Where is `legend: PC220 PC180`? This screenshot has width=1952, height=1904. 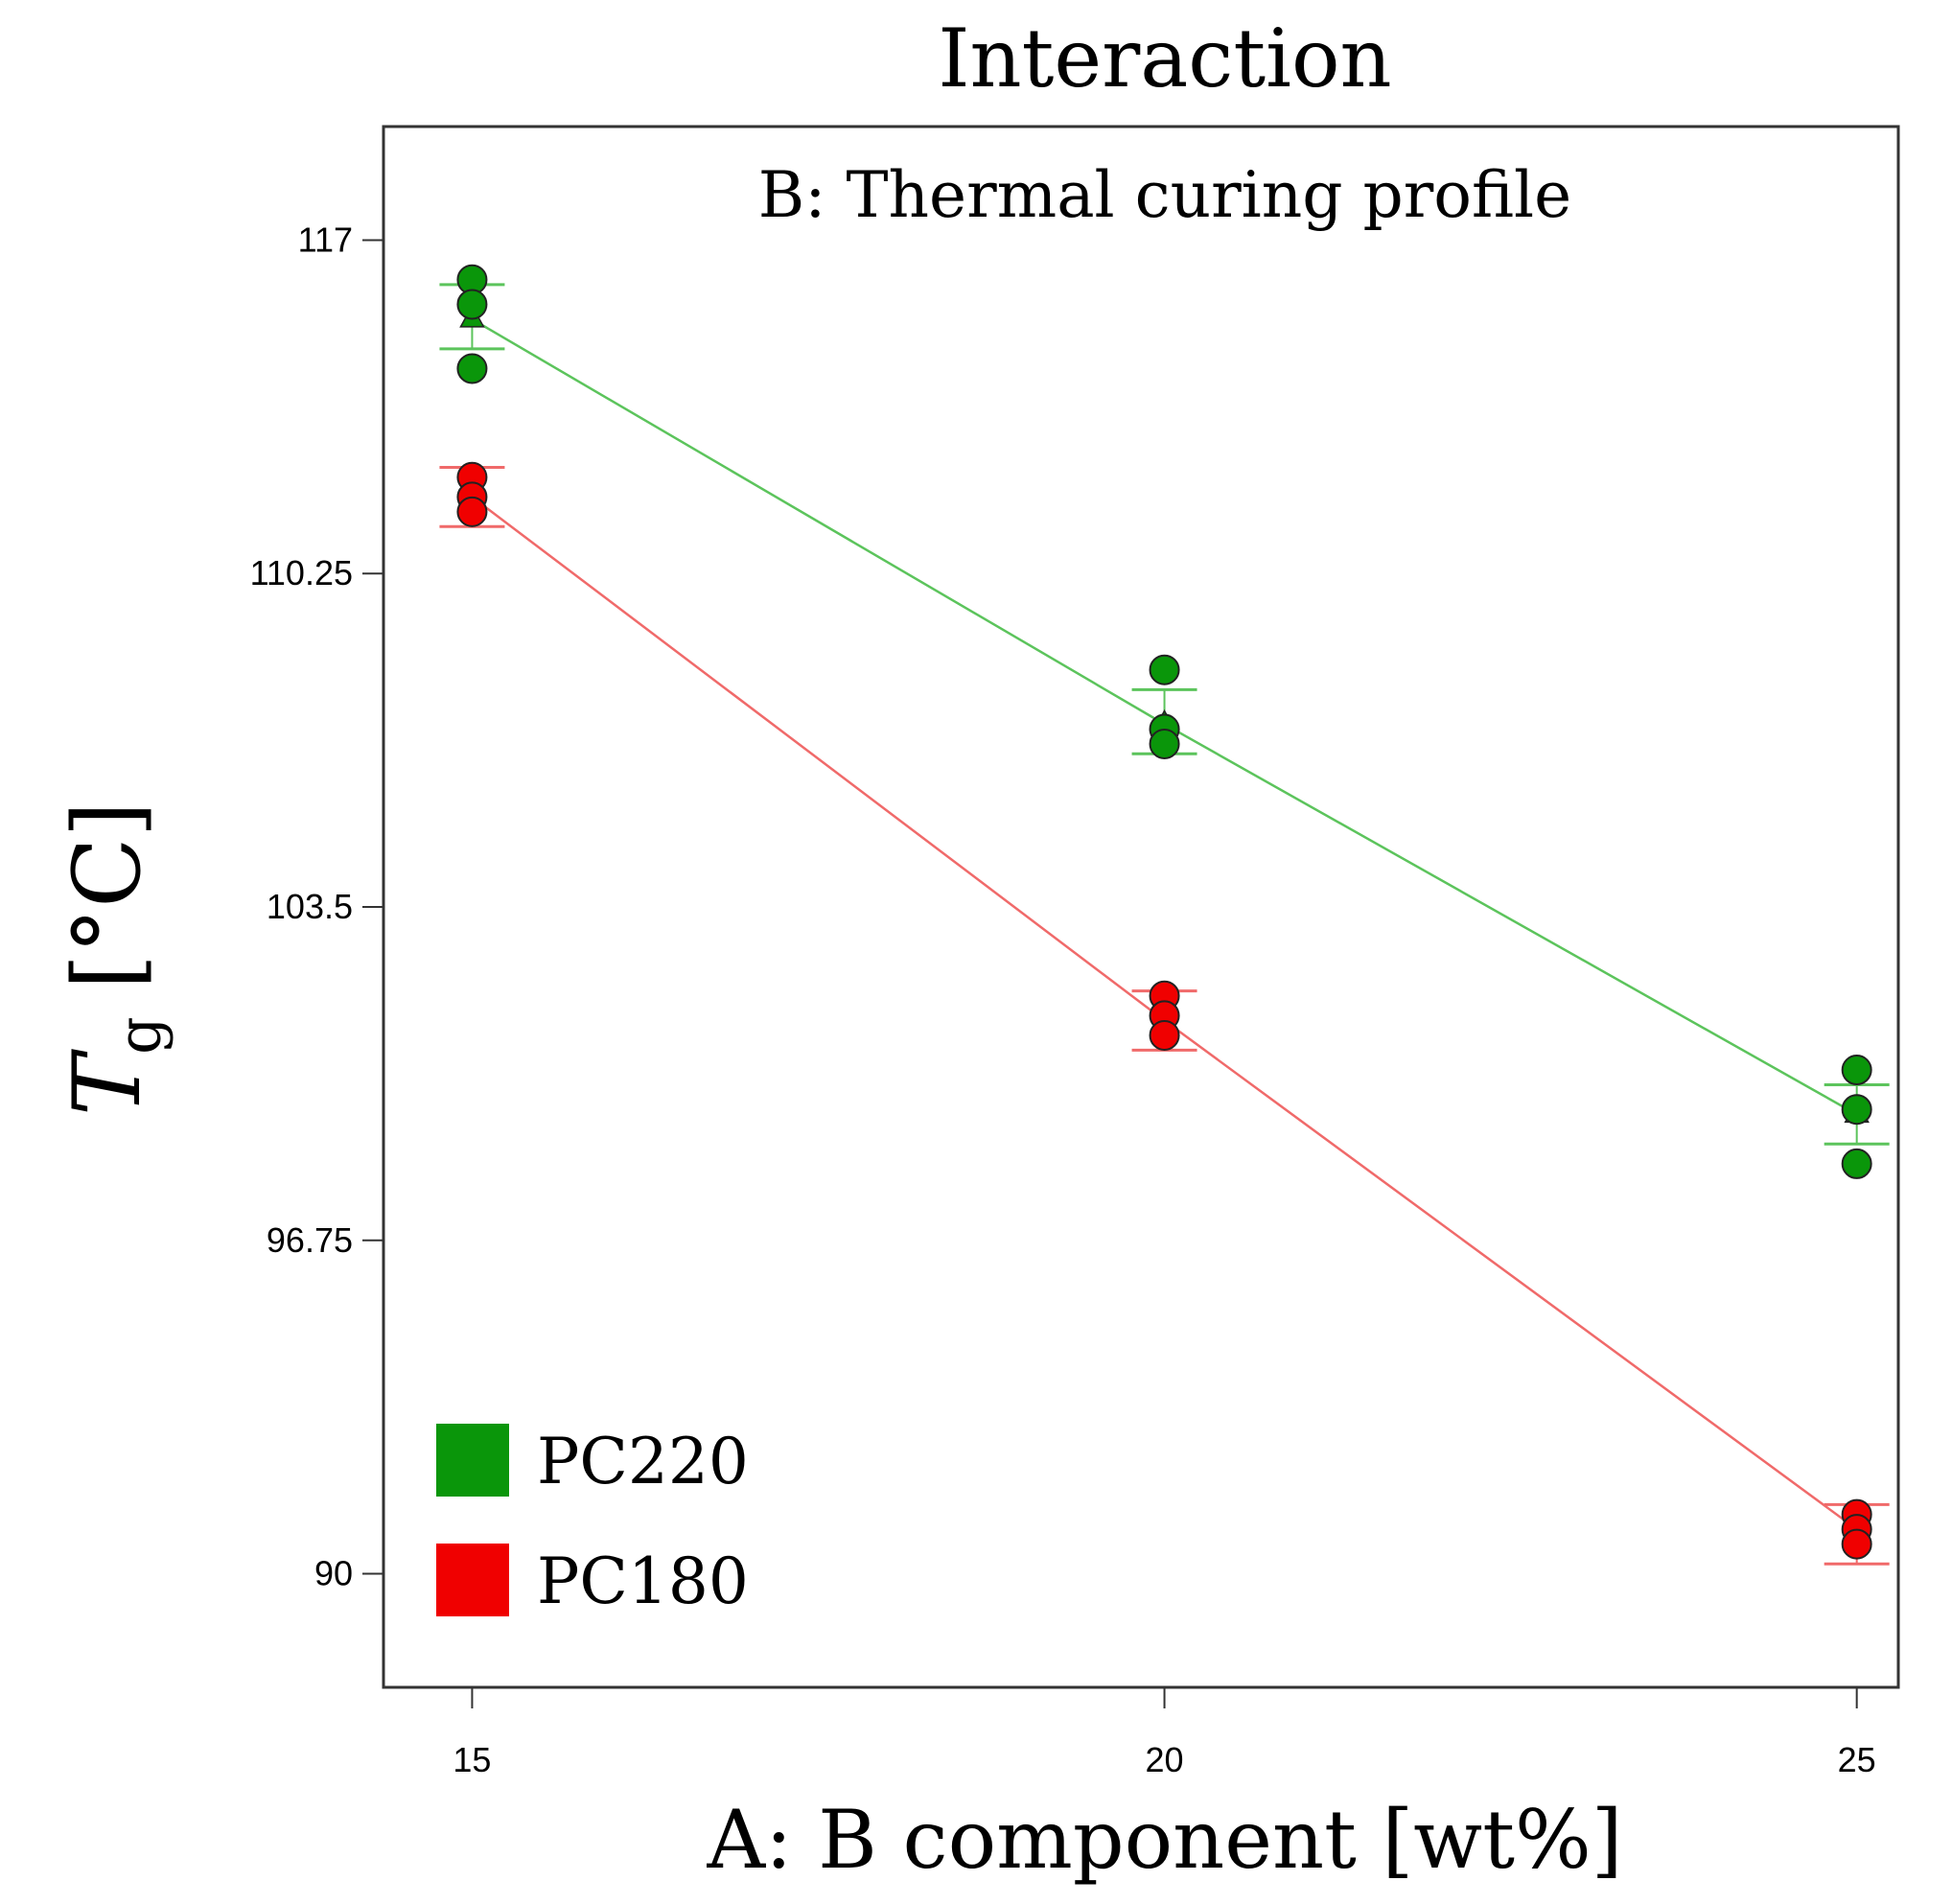 legend: PC220 PC180 is located at coordinates (592, 1521).